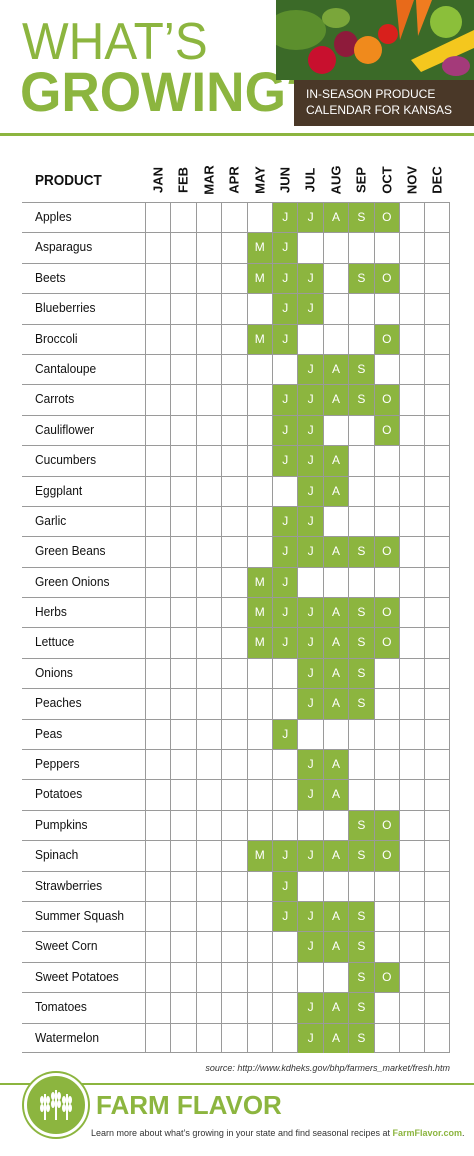 Image resolution: width=474 pixels, height=1156 pixels. I want to click on month-header-aug: AUG, so click(336, 180).